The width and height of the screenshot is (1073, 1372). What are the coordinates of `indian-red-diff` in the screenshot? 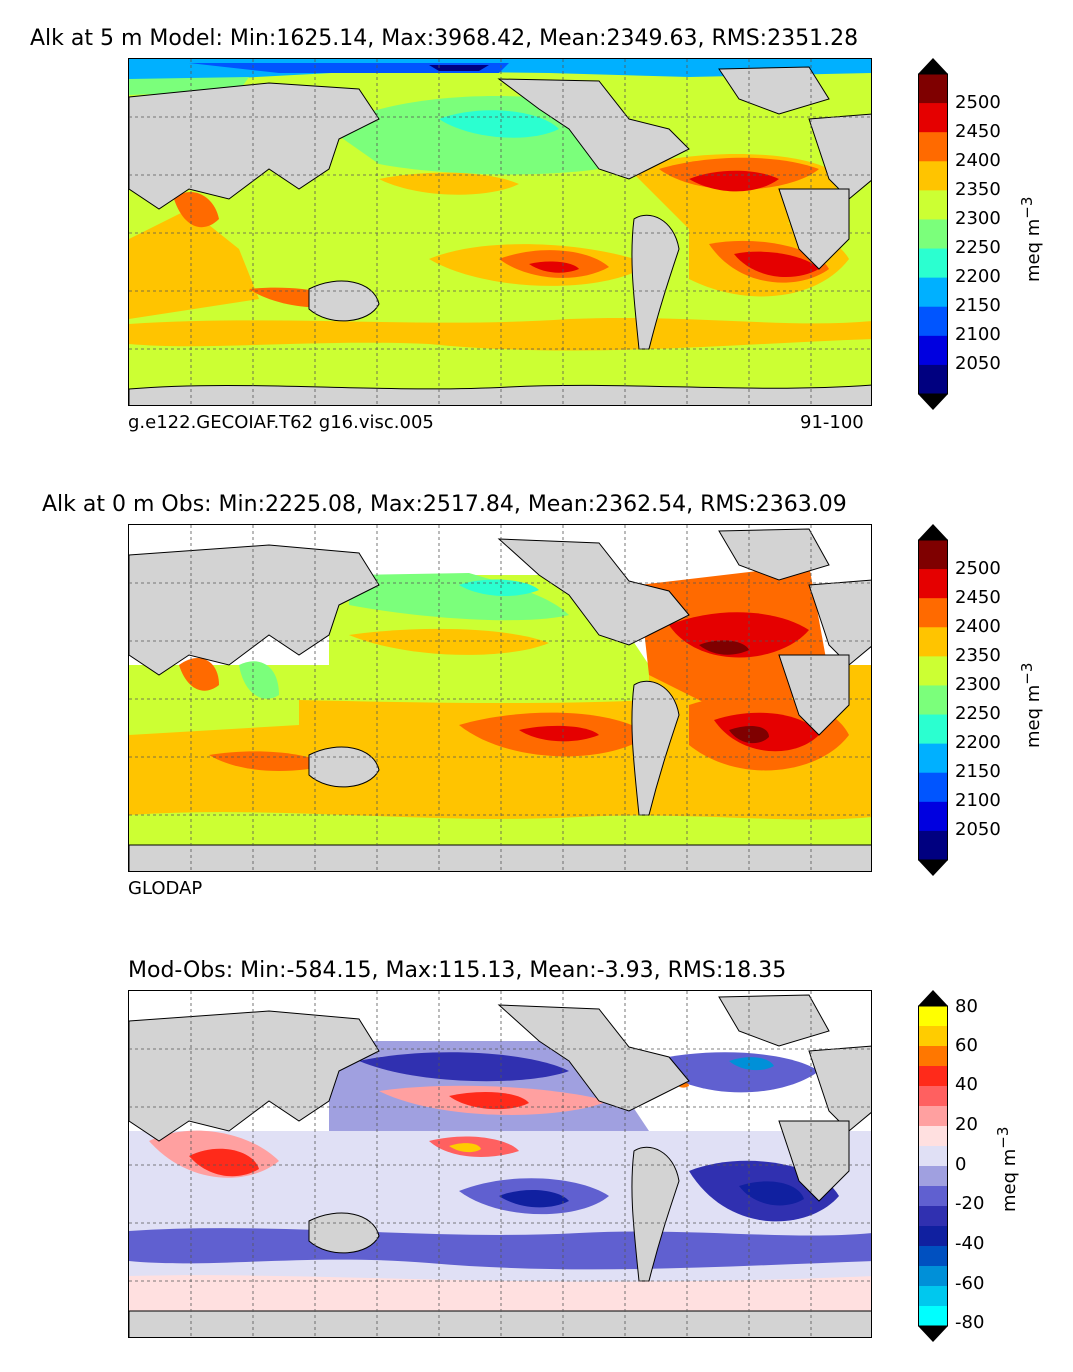 It's located at (224, 1162).